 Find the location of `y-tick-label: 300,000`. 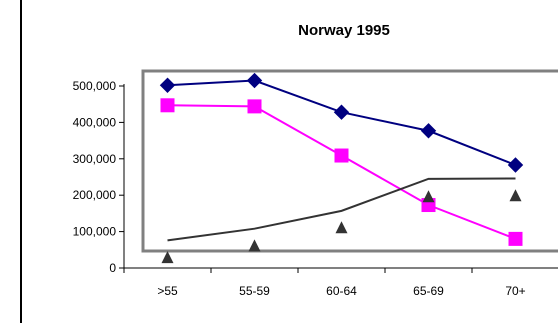

y-tick-label: 300,000 is located at coordinates (95, 159).